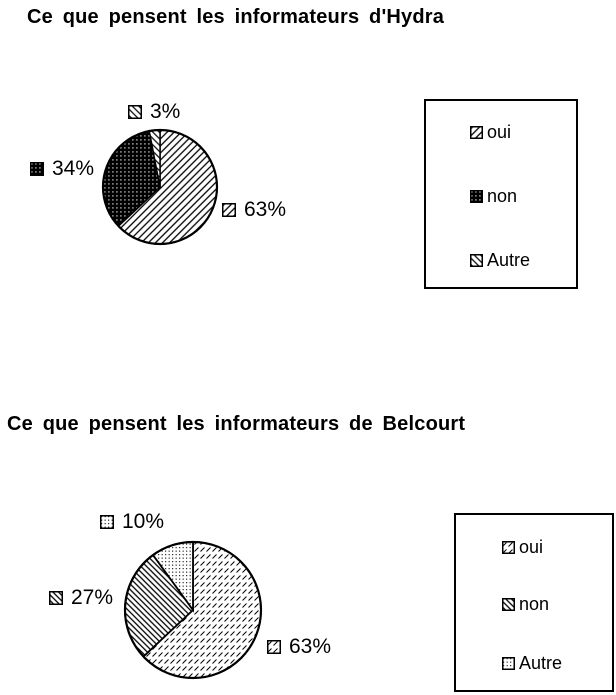 This screenshot has width=616, height=695. I want to click on belcourt-legend-label-non: non, so click(534, 604).